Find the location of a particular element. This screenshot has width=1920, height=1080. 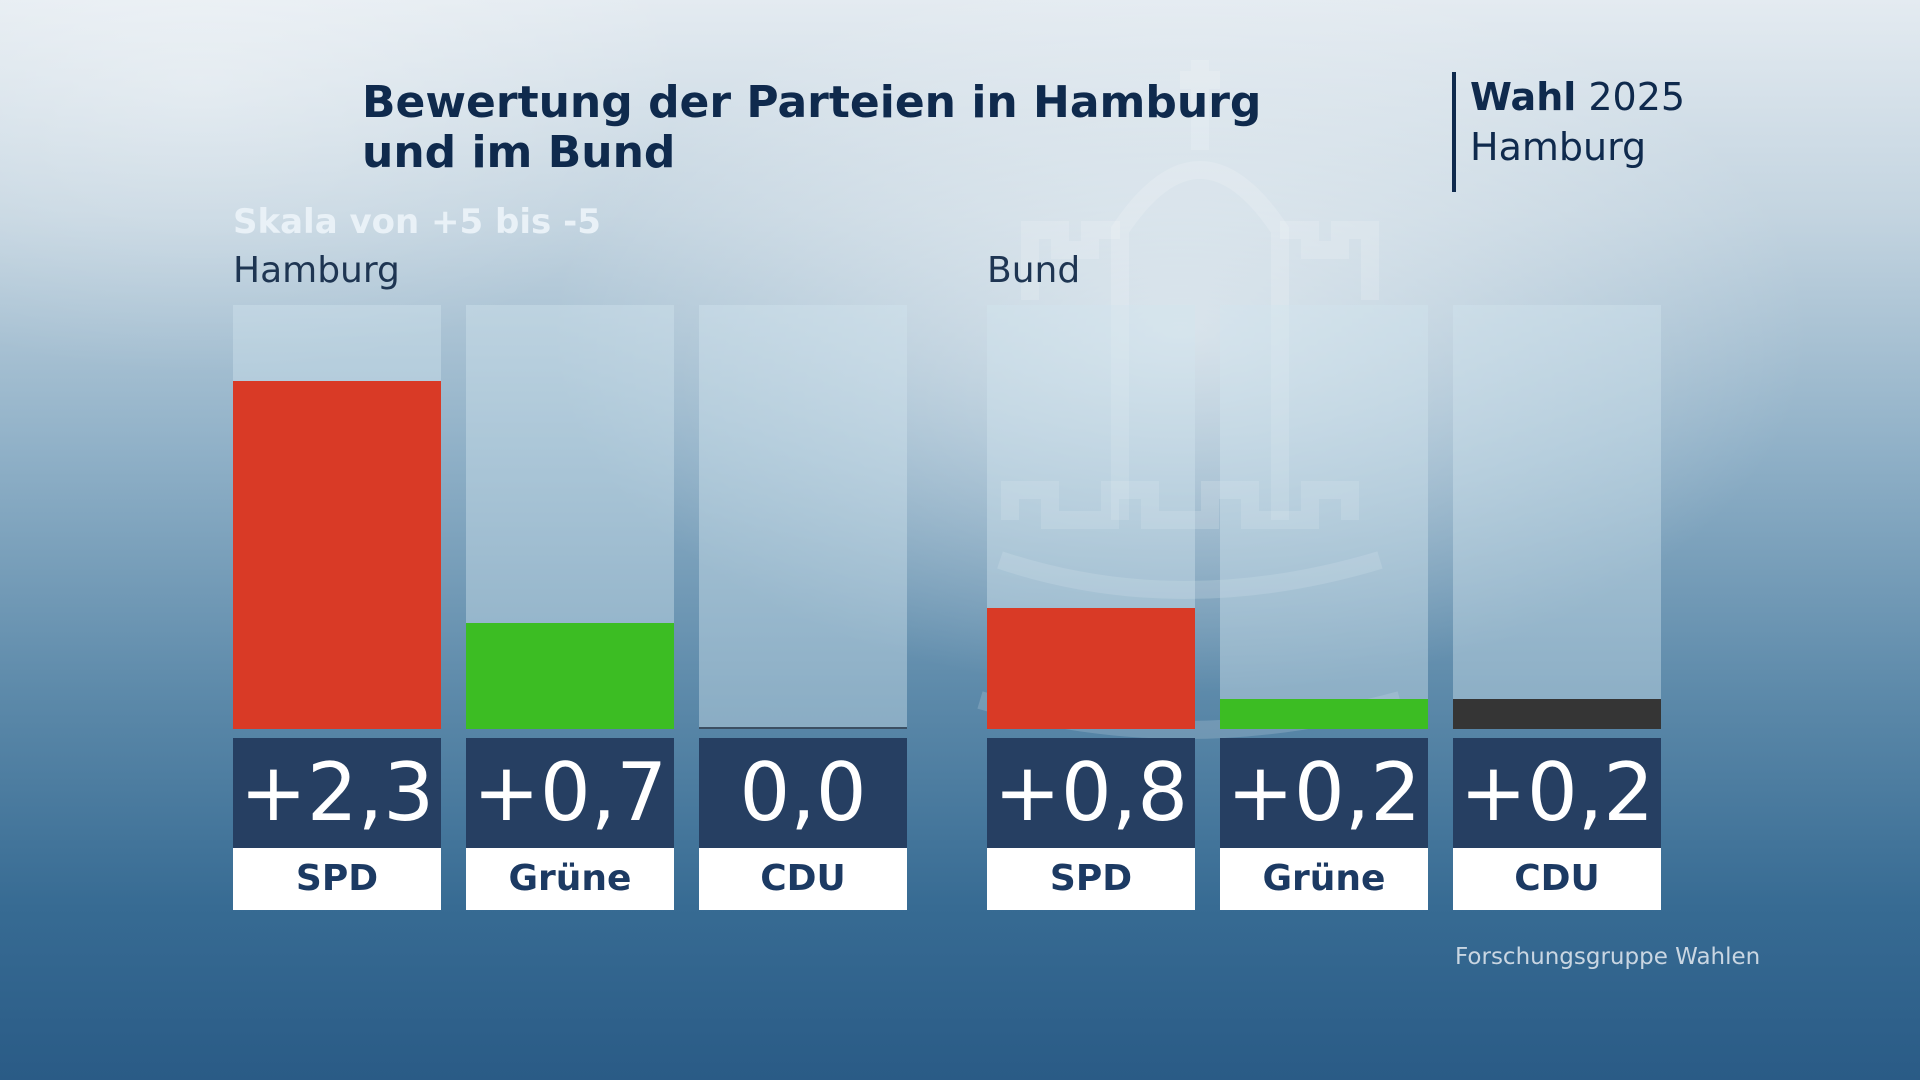

brand-year: 2025 is located at coordinates (1637, 97).